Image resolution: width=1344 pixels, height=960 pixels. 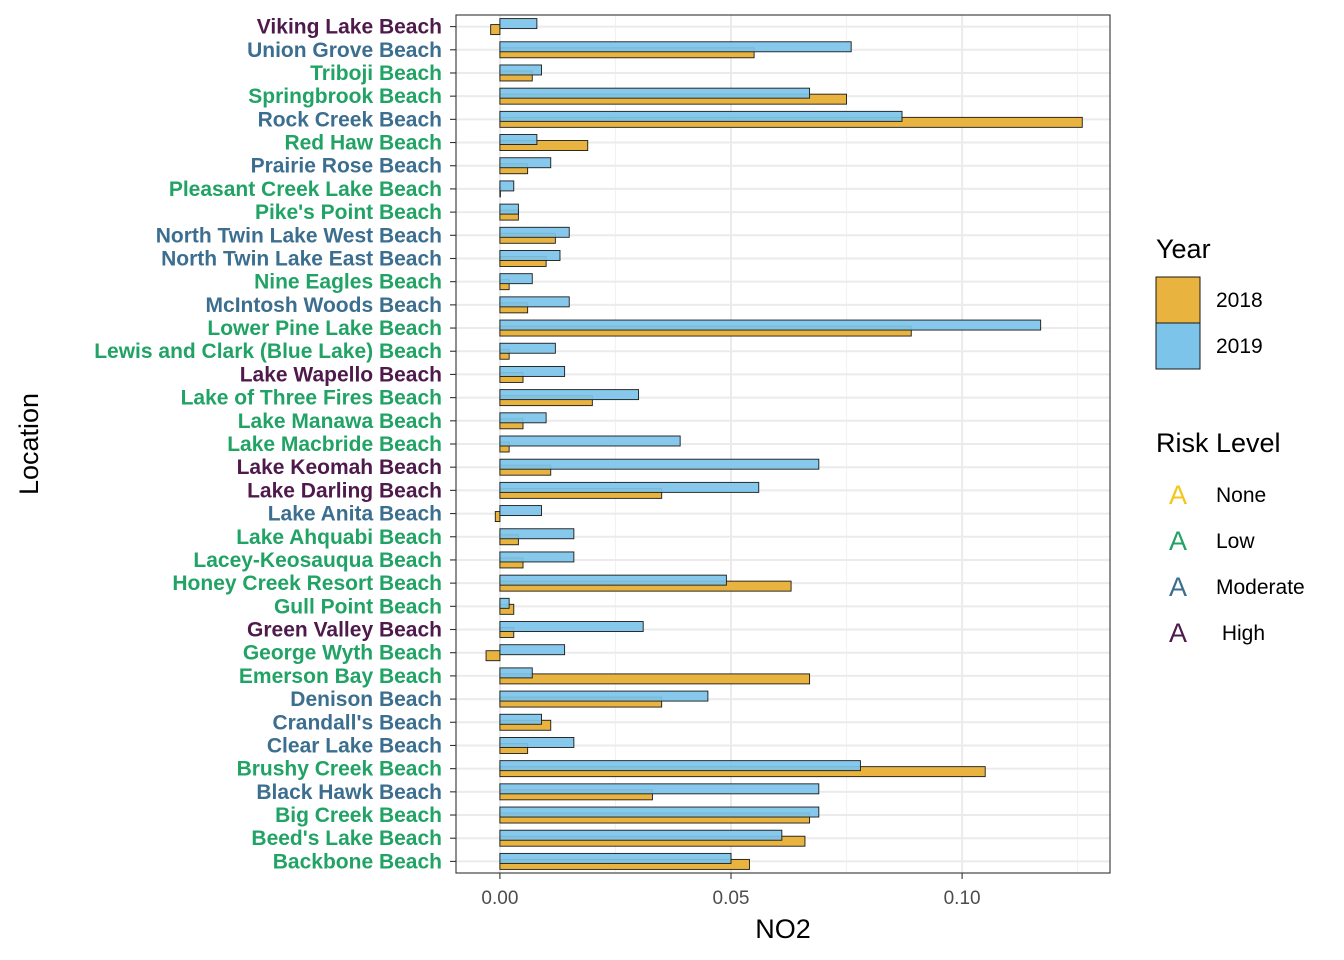 I want to click on y-tick-label: Denison Beach, so click(x=366, y=699).